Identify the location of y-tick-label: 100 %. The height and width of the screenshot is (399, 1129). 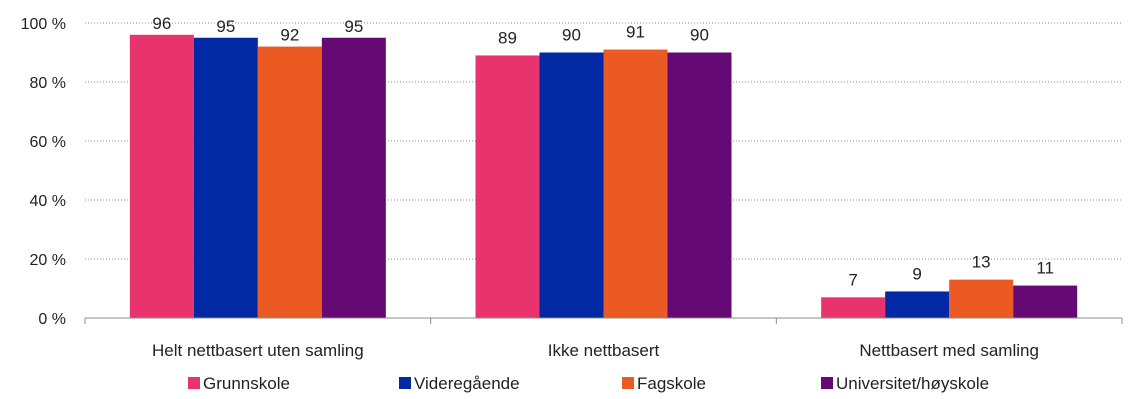
(43, 24).